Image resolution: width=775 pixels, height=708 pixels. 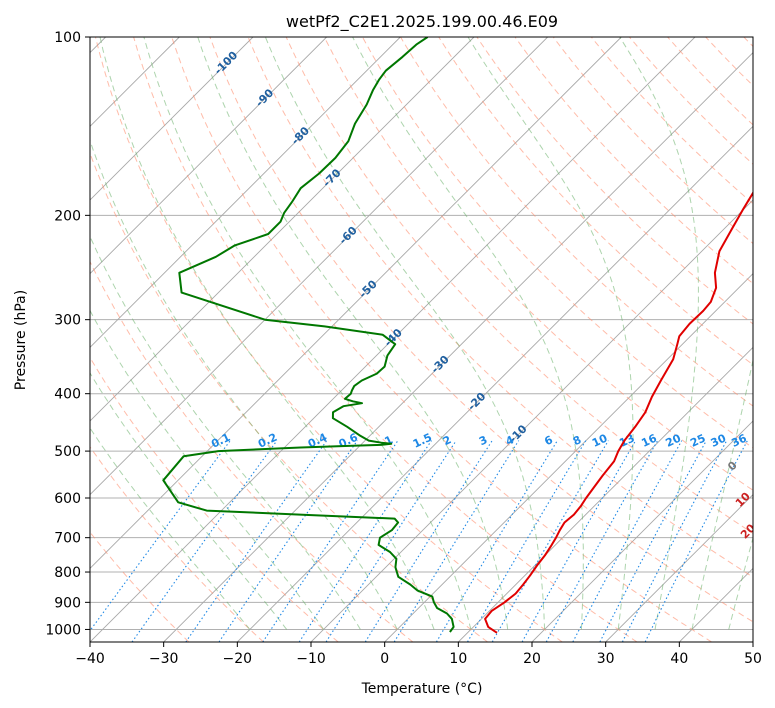 I want to click on x-tick-label: 40, so click(x=679, y=659).